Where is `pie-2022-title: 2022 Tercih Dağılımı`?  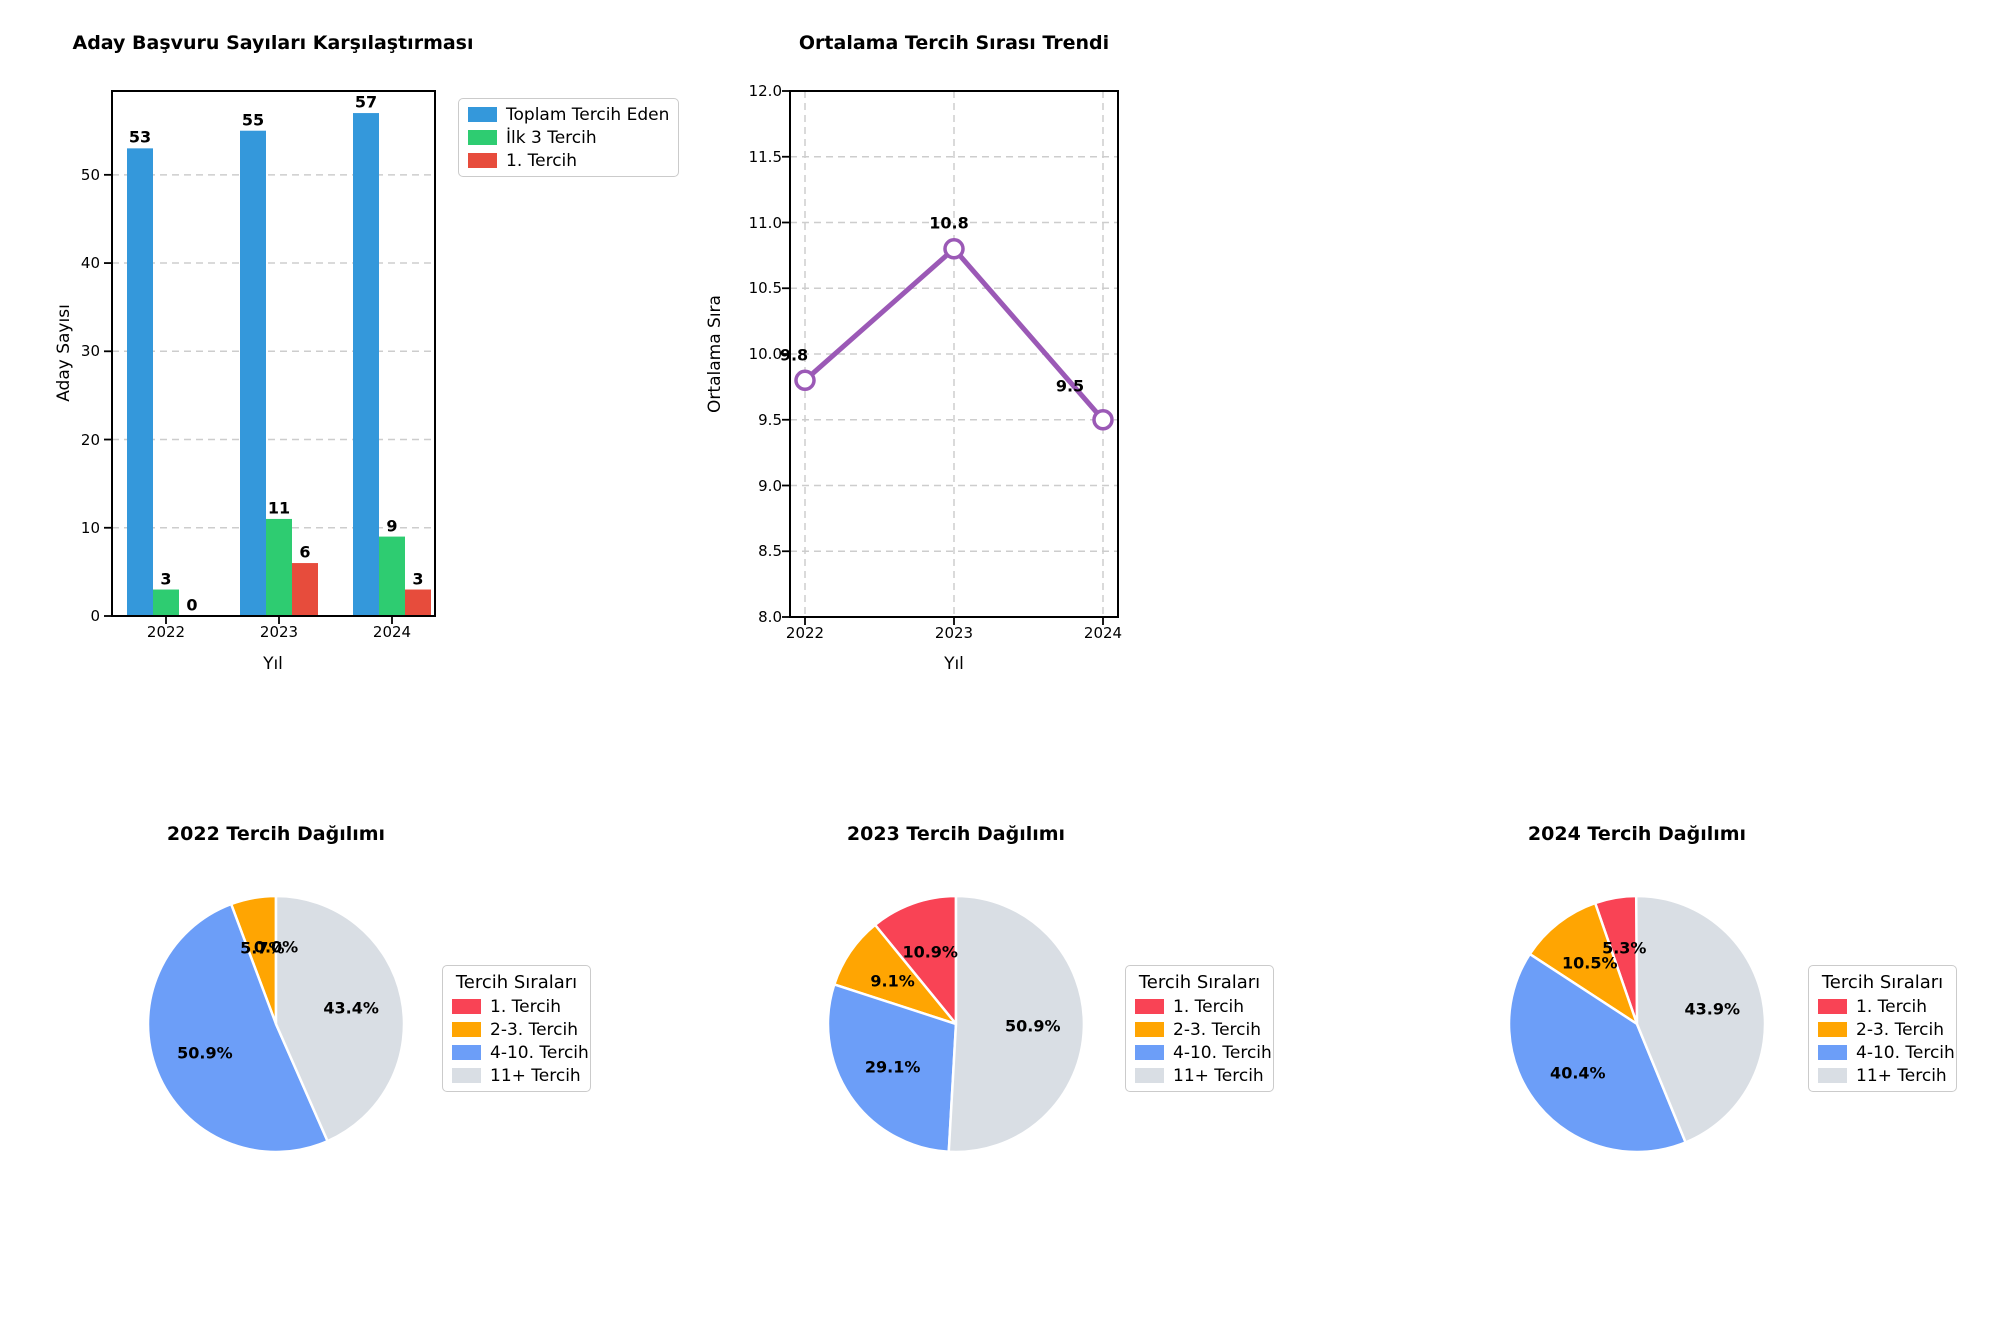
pie-2022-title: 2022 Tercih Dağılımı is located at coordinates (276, 834).